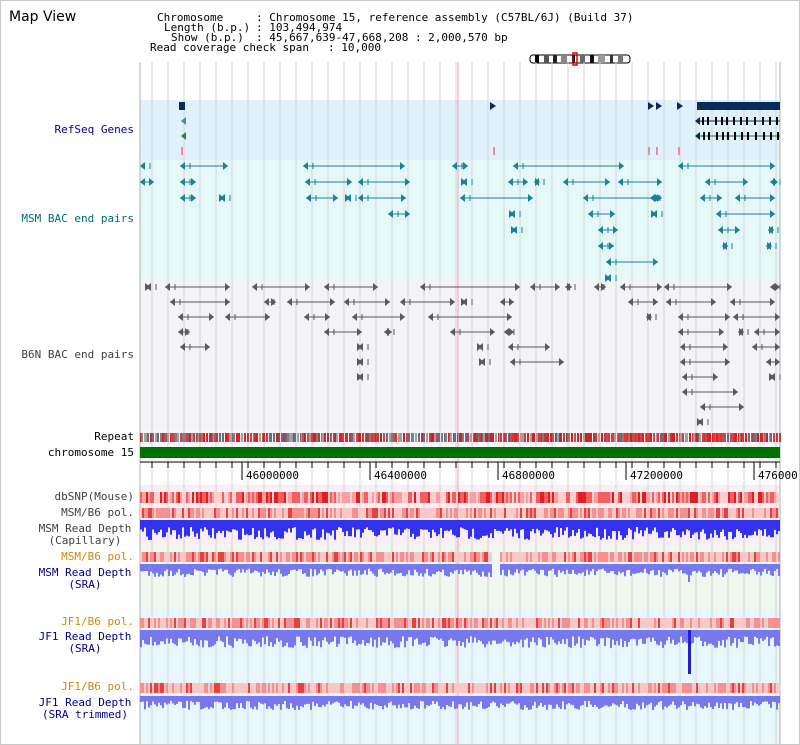 The height and width of the screenshot is (745, 800). I want to click on b6n-bac-end, so click(463, 302).